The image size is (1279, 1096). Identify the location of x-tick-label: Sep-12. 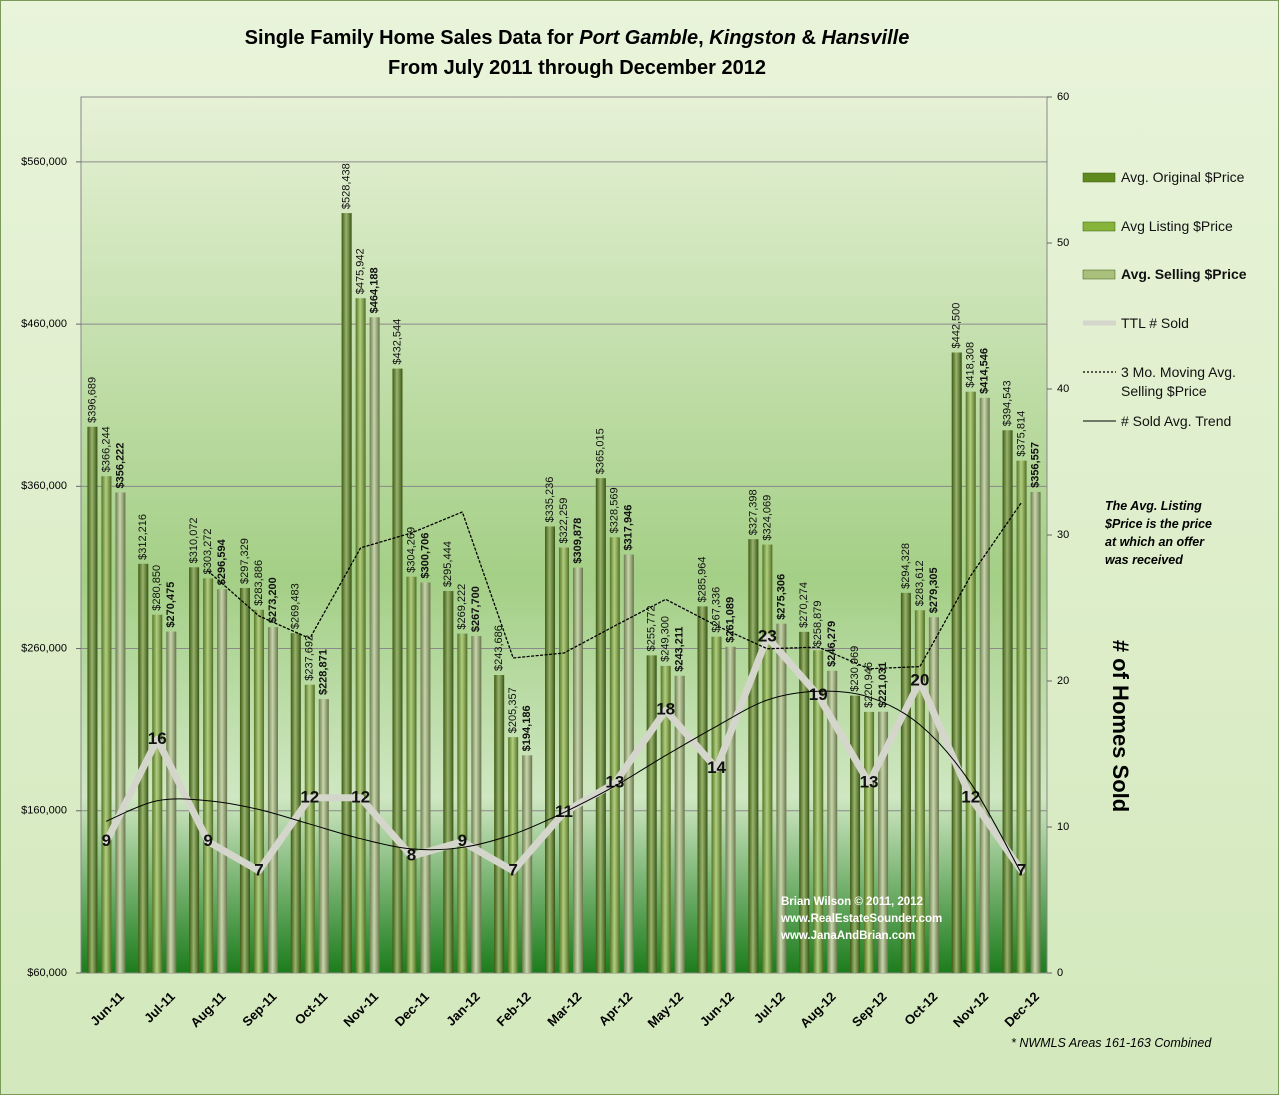
(869, 1009).